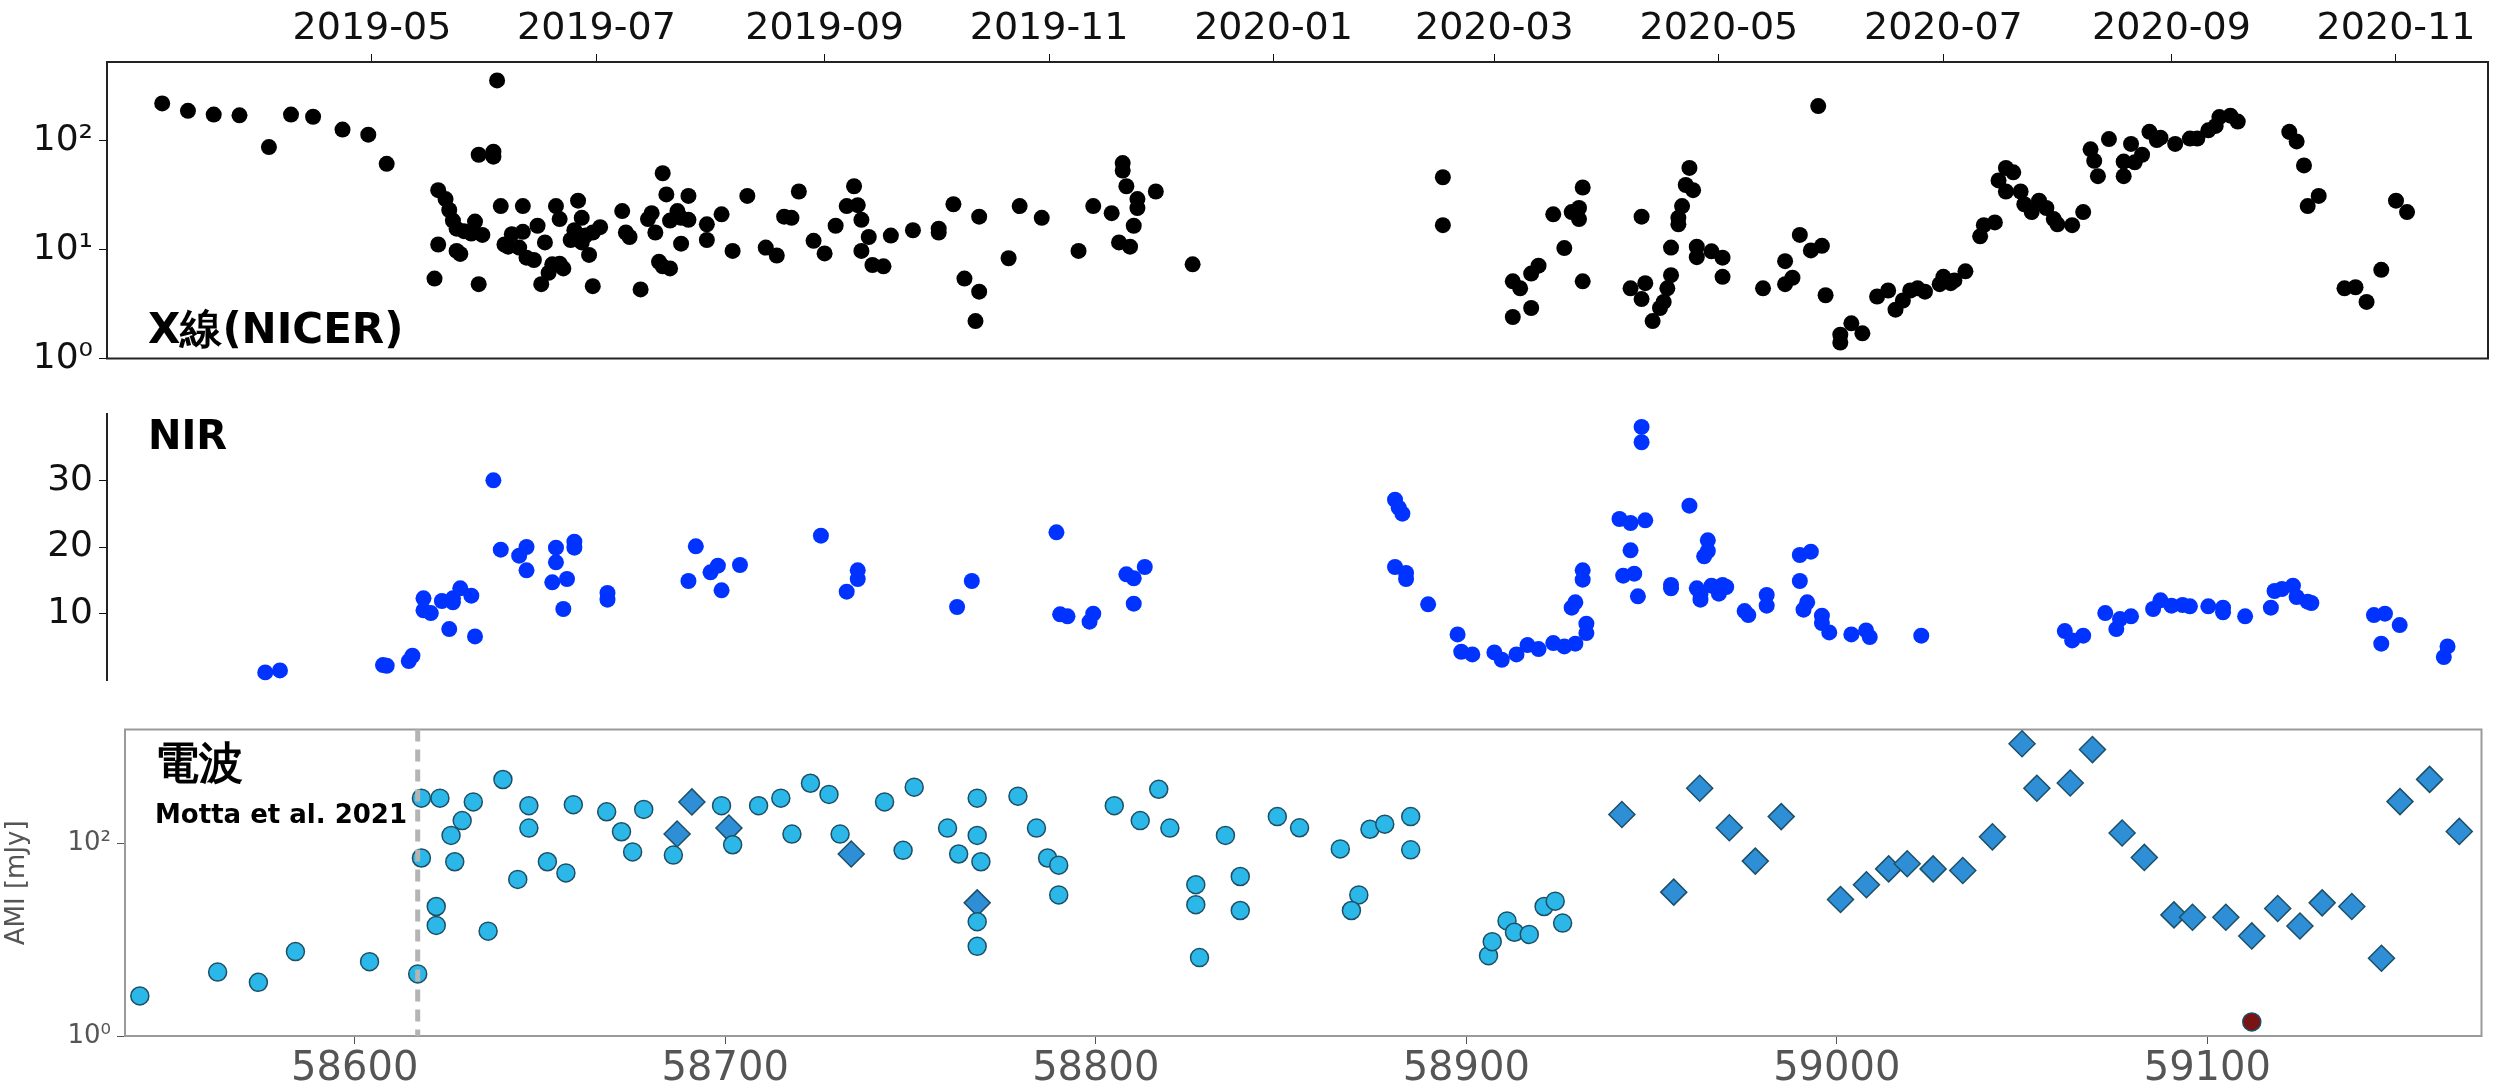 This screenshot has height=1085, width=2496. I want to click on x-tick-label: 2020-11, so click(2396, 26).